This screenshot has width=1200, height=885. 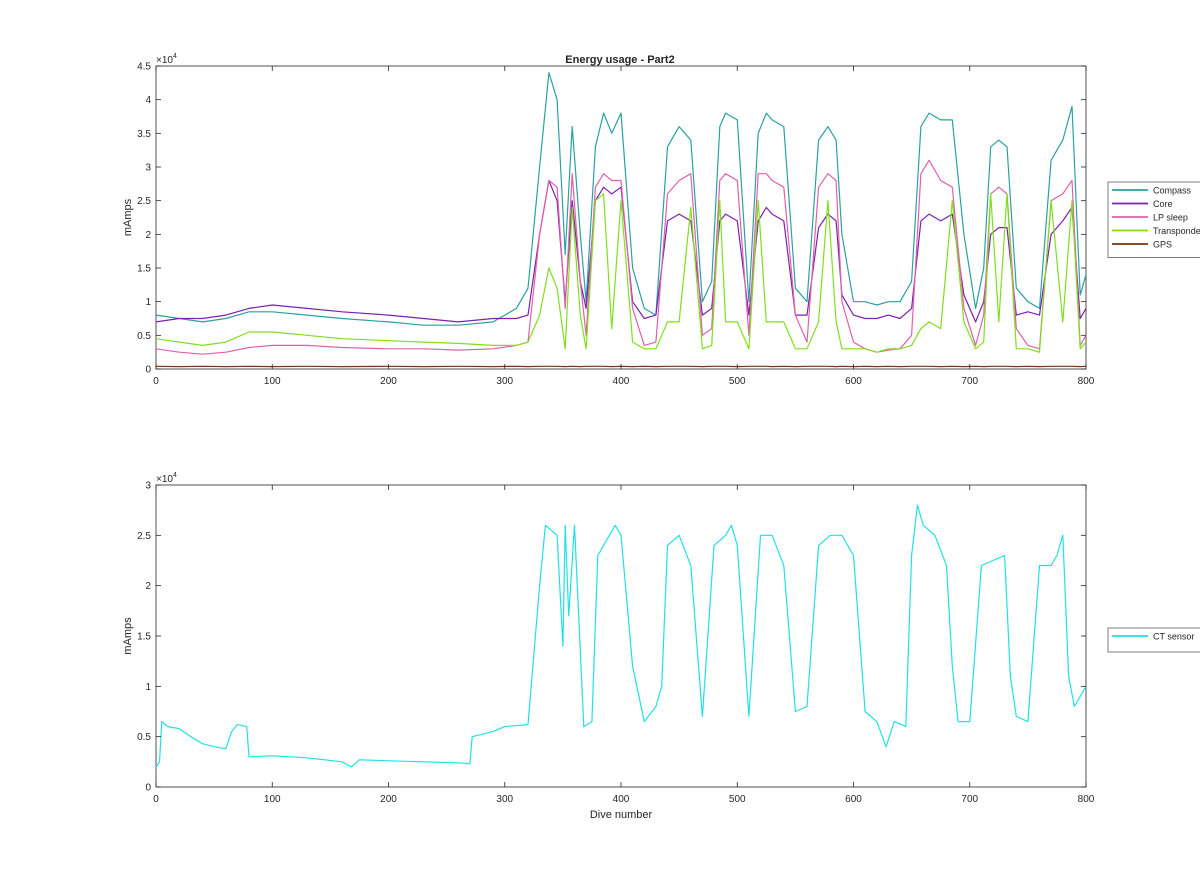 What do you see at coordinates (1162, 245) in the screenshot?
I see `legend-label: GPS` at bounding box center [1162, 245].